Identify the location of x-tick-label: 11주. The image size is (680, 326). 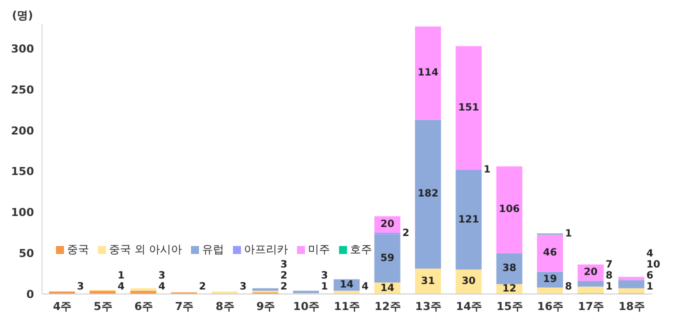
(347, 306).